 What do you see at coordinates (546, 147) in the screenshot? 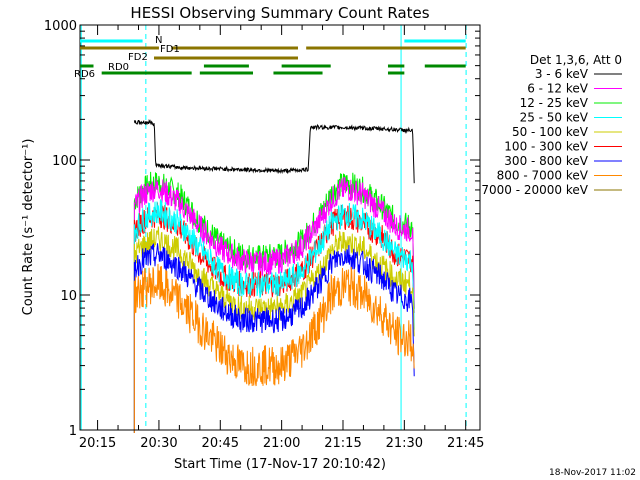
I see `legend-label: 100 - 300 keV` at bounding box center [546, 147].